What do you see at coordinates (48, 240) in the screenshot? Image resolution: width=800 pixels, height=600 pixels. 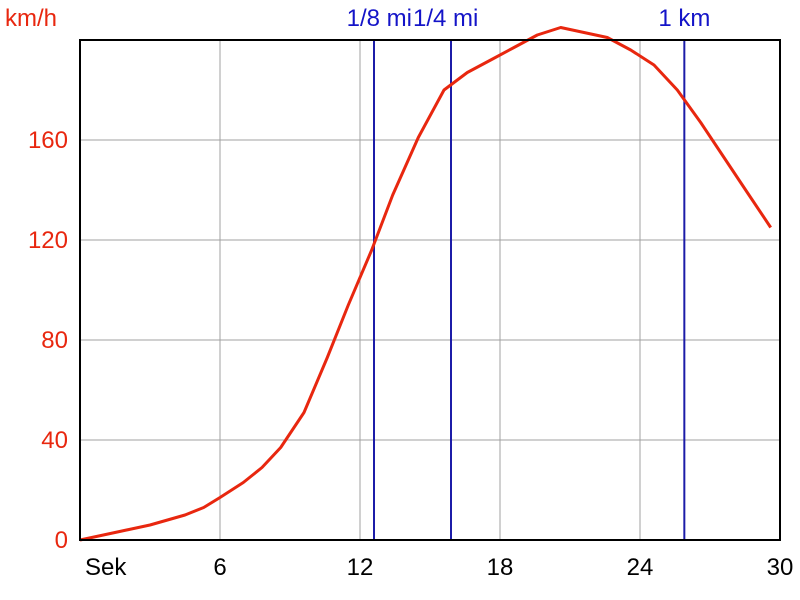 I see `y-tick-label-3: 120` at bounding box center [48, 240].